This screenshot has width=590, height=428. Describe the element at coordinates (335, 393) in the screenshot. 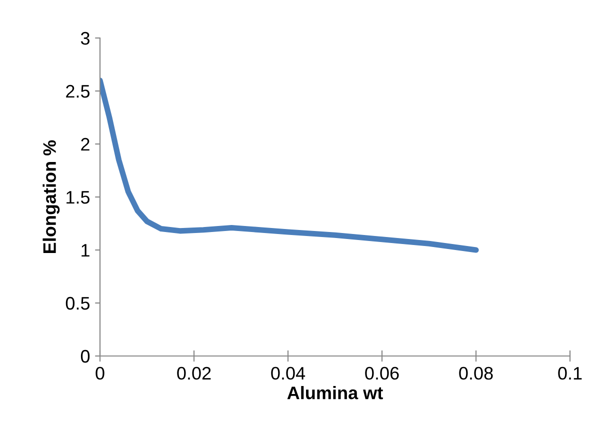

I see `x-axis-title: Alumina wt` at that location.